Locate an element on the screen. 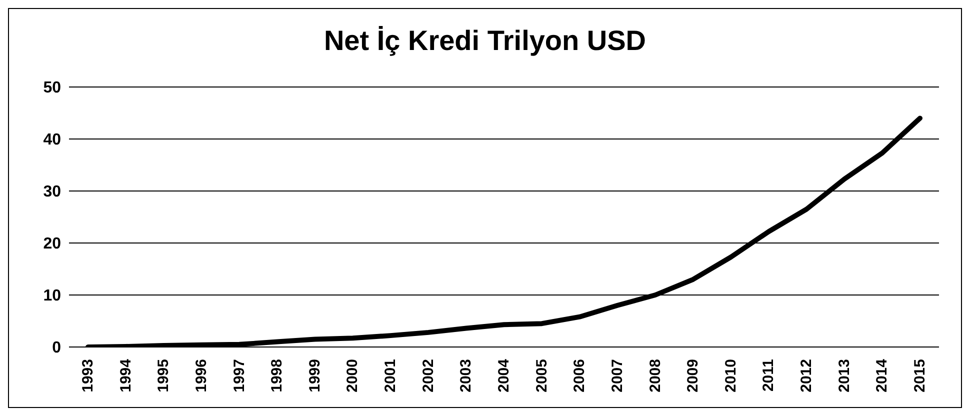 This screenshot has height=412, width=964. x-tick-label: 2004 is located at coordinates (504, 375).